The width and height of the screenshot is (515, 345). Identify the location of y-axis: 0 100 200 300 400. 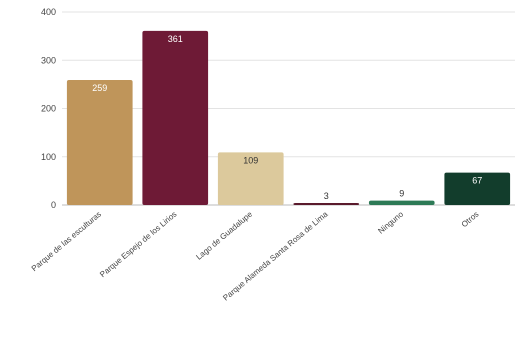
(48, 108).